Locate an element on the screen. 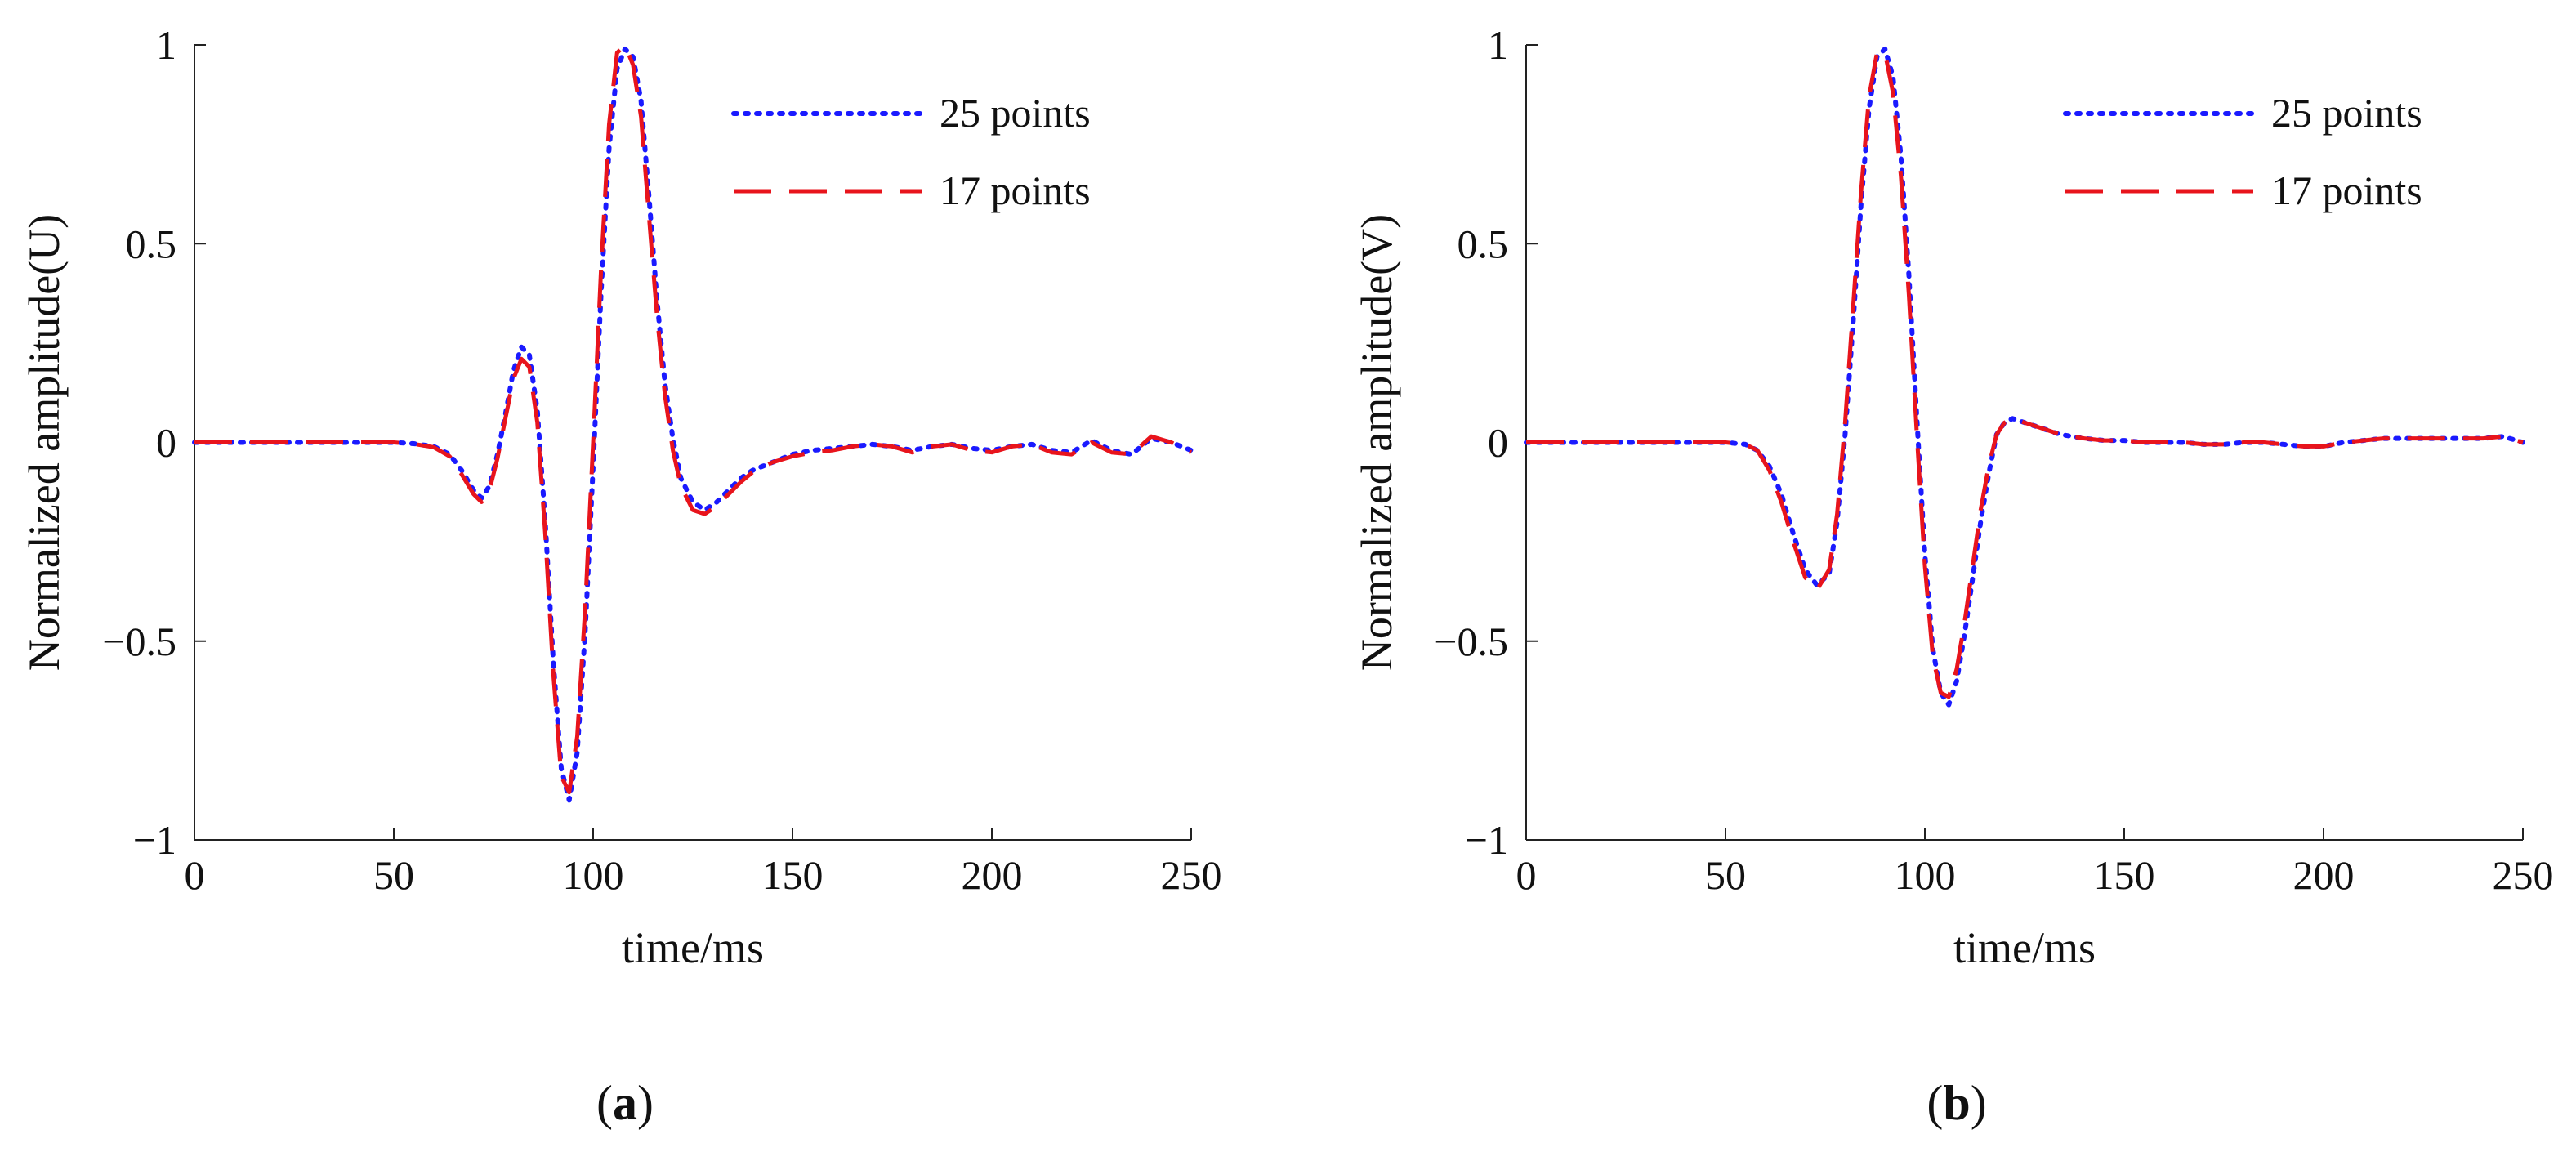 This screenshot has height=1152, width=2576. y-axis-label: Normalized amplitude(U) is located at coordinates (44, 442).